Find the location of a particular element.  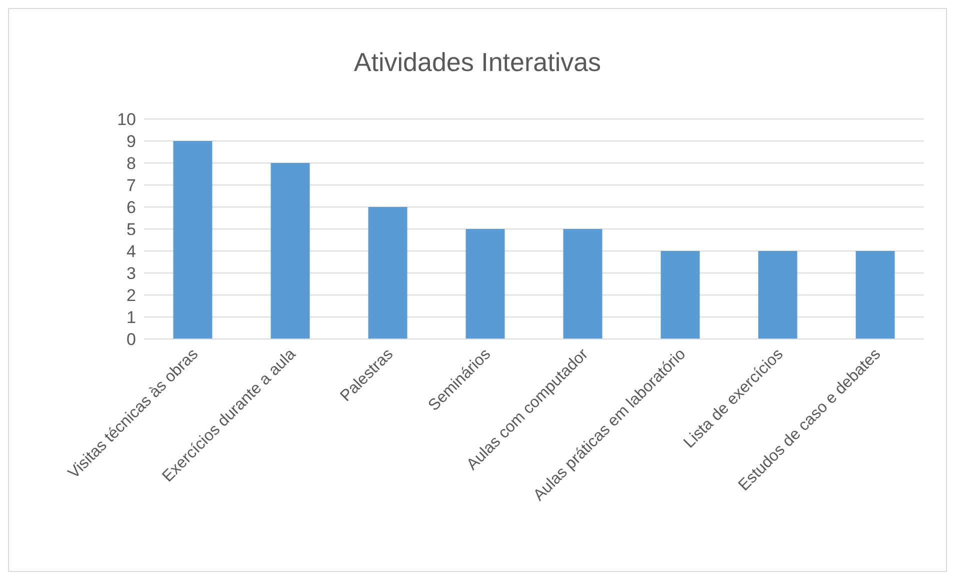

y-tick-label: 0 is located at coordinates (131, 340).